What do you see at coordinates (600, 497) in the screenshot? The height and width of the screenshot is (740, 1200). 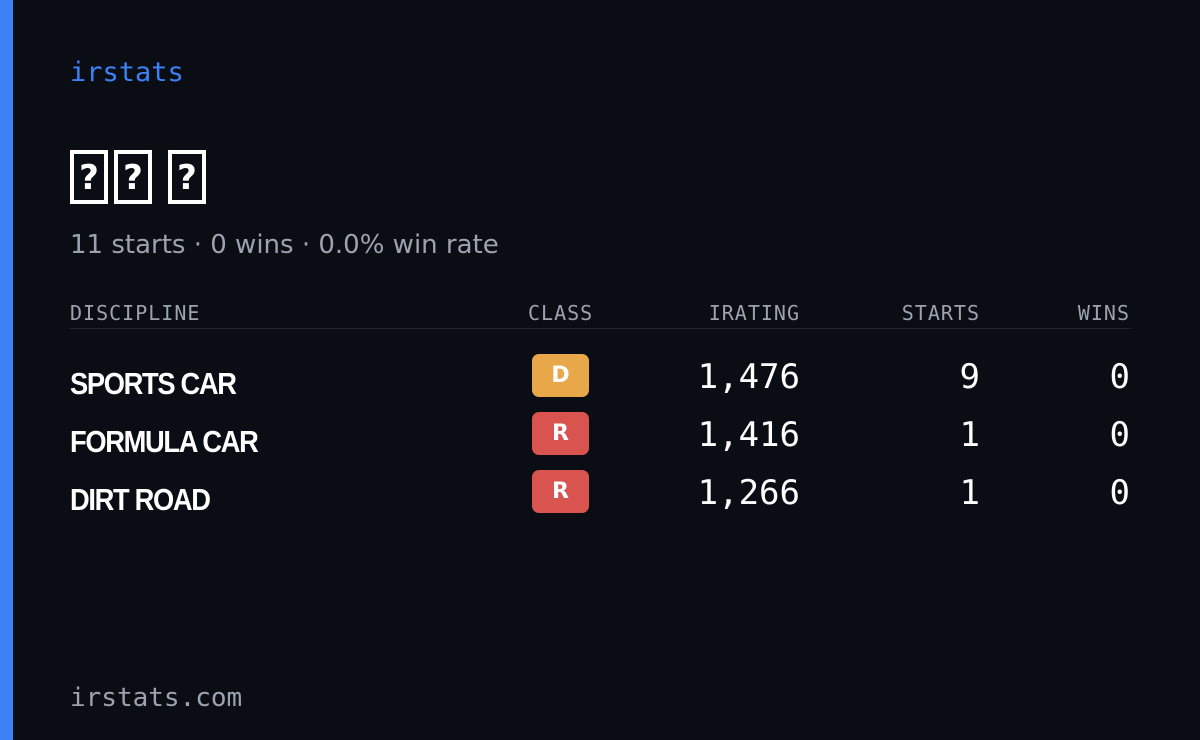 I see `table-row: DIRT ROAD R 1,266 1 0` at bounding box center [600, 497].